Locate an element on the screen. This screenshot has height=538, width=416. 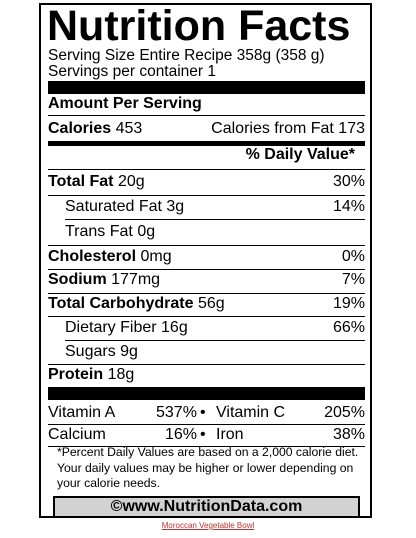
amount-per-serving-label: Amount Per Serving is located at coordinates (125, 103).